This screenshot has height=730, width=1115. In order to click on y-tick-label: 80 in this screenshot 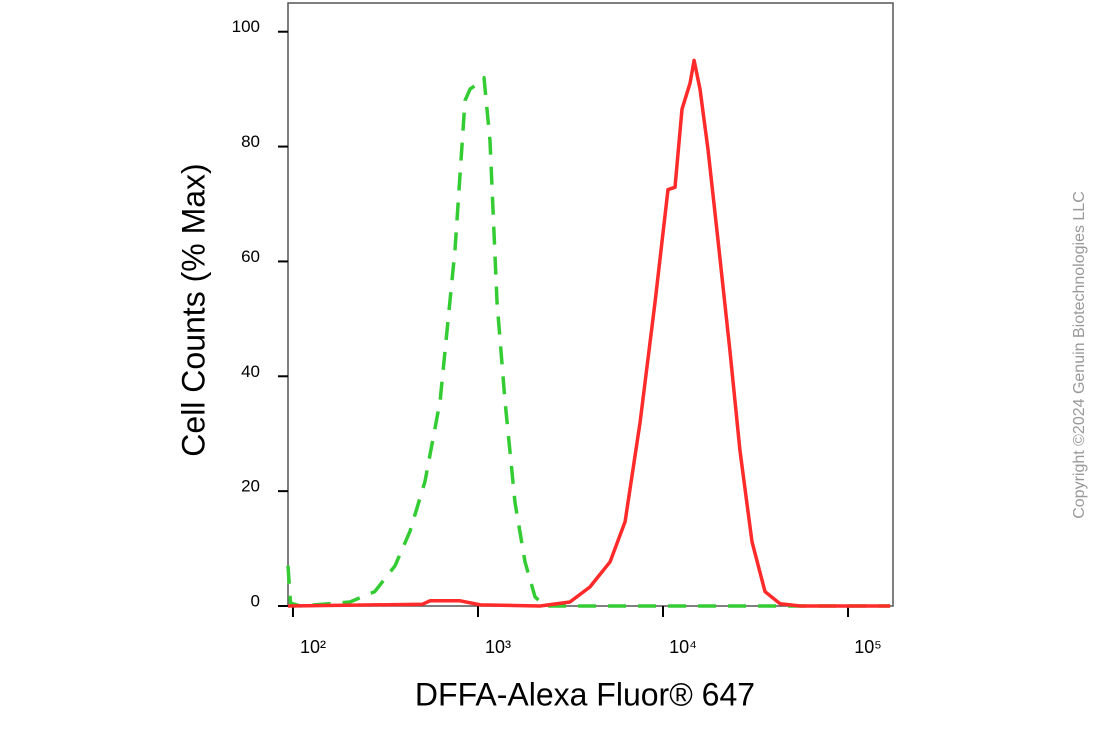, I will do `click(250, 141)`.